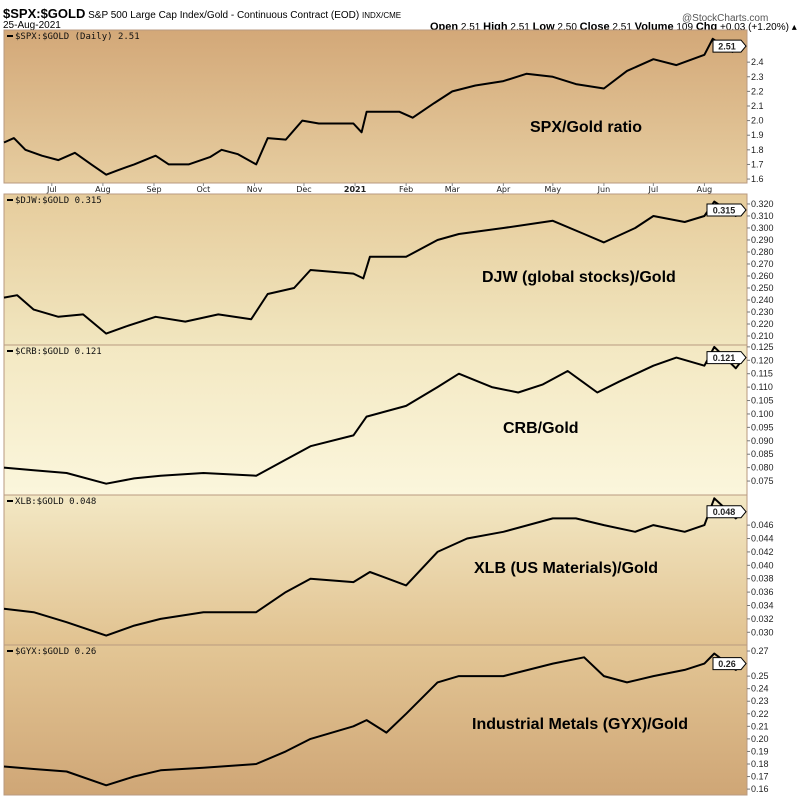 The width and height of the screenshot is (800, 800). Describe the element at coordinates (762, 605) in the screenshot. I see `y-tick-label: 0.034` at that location.